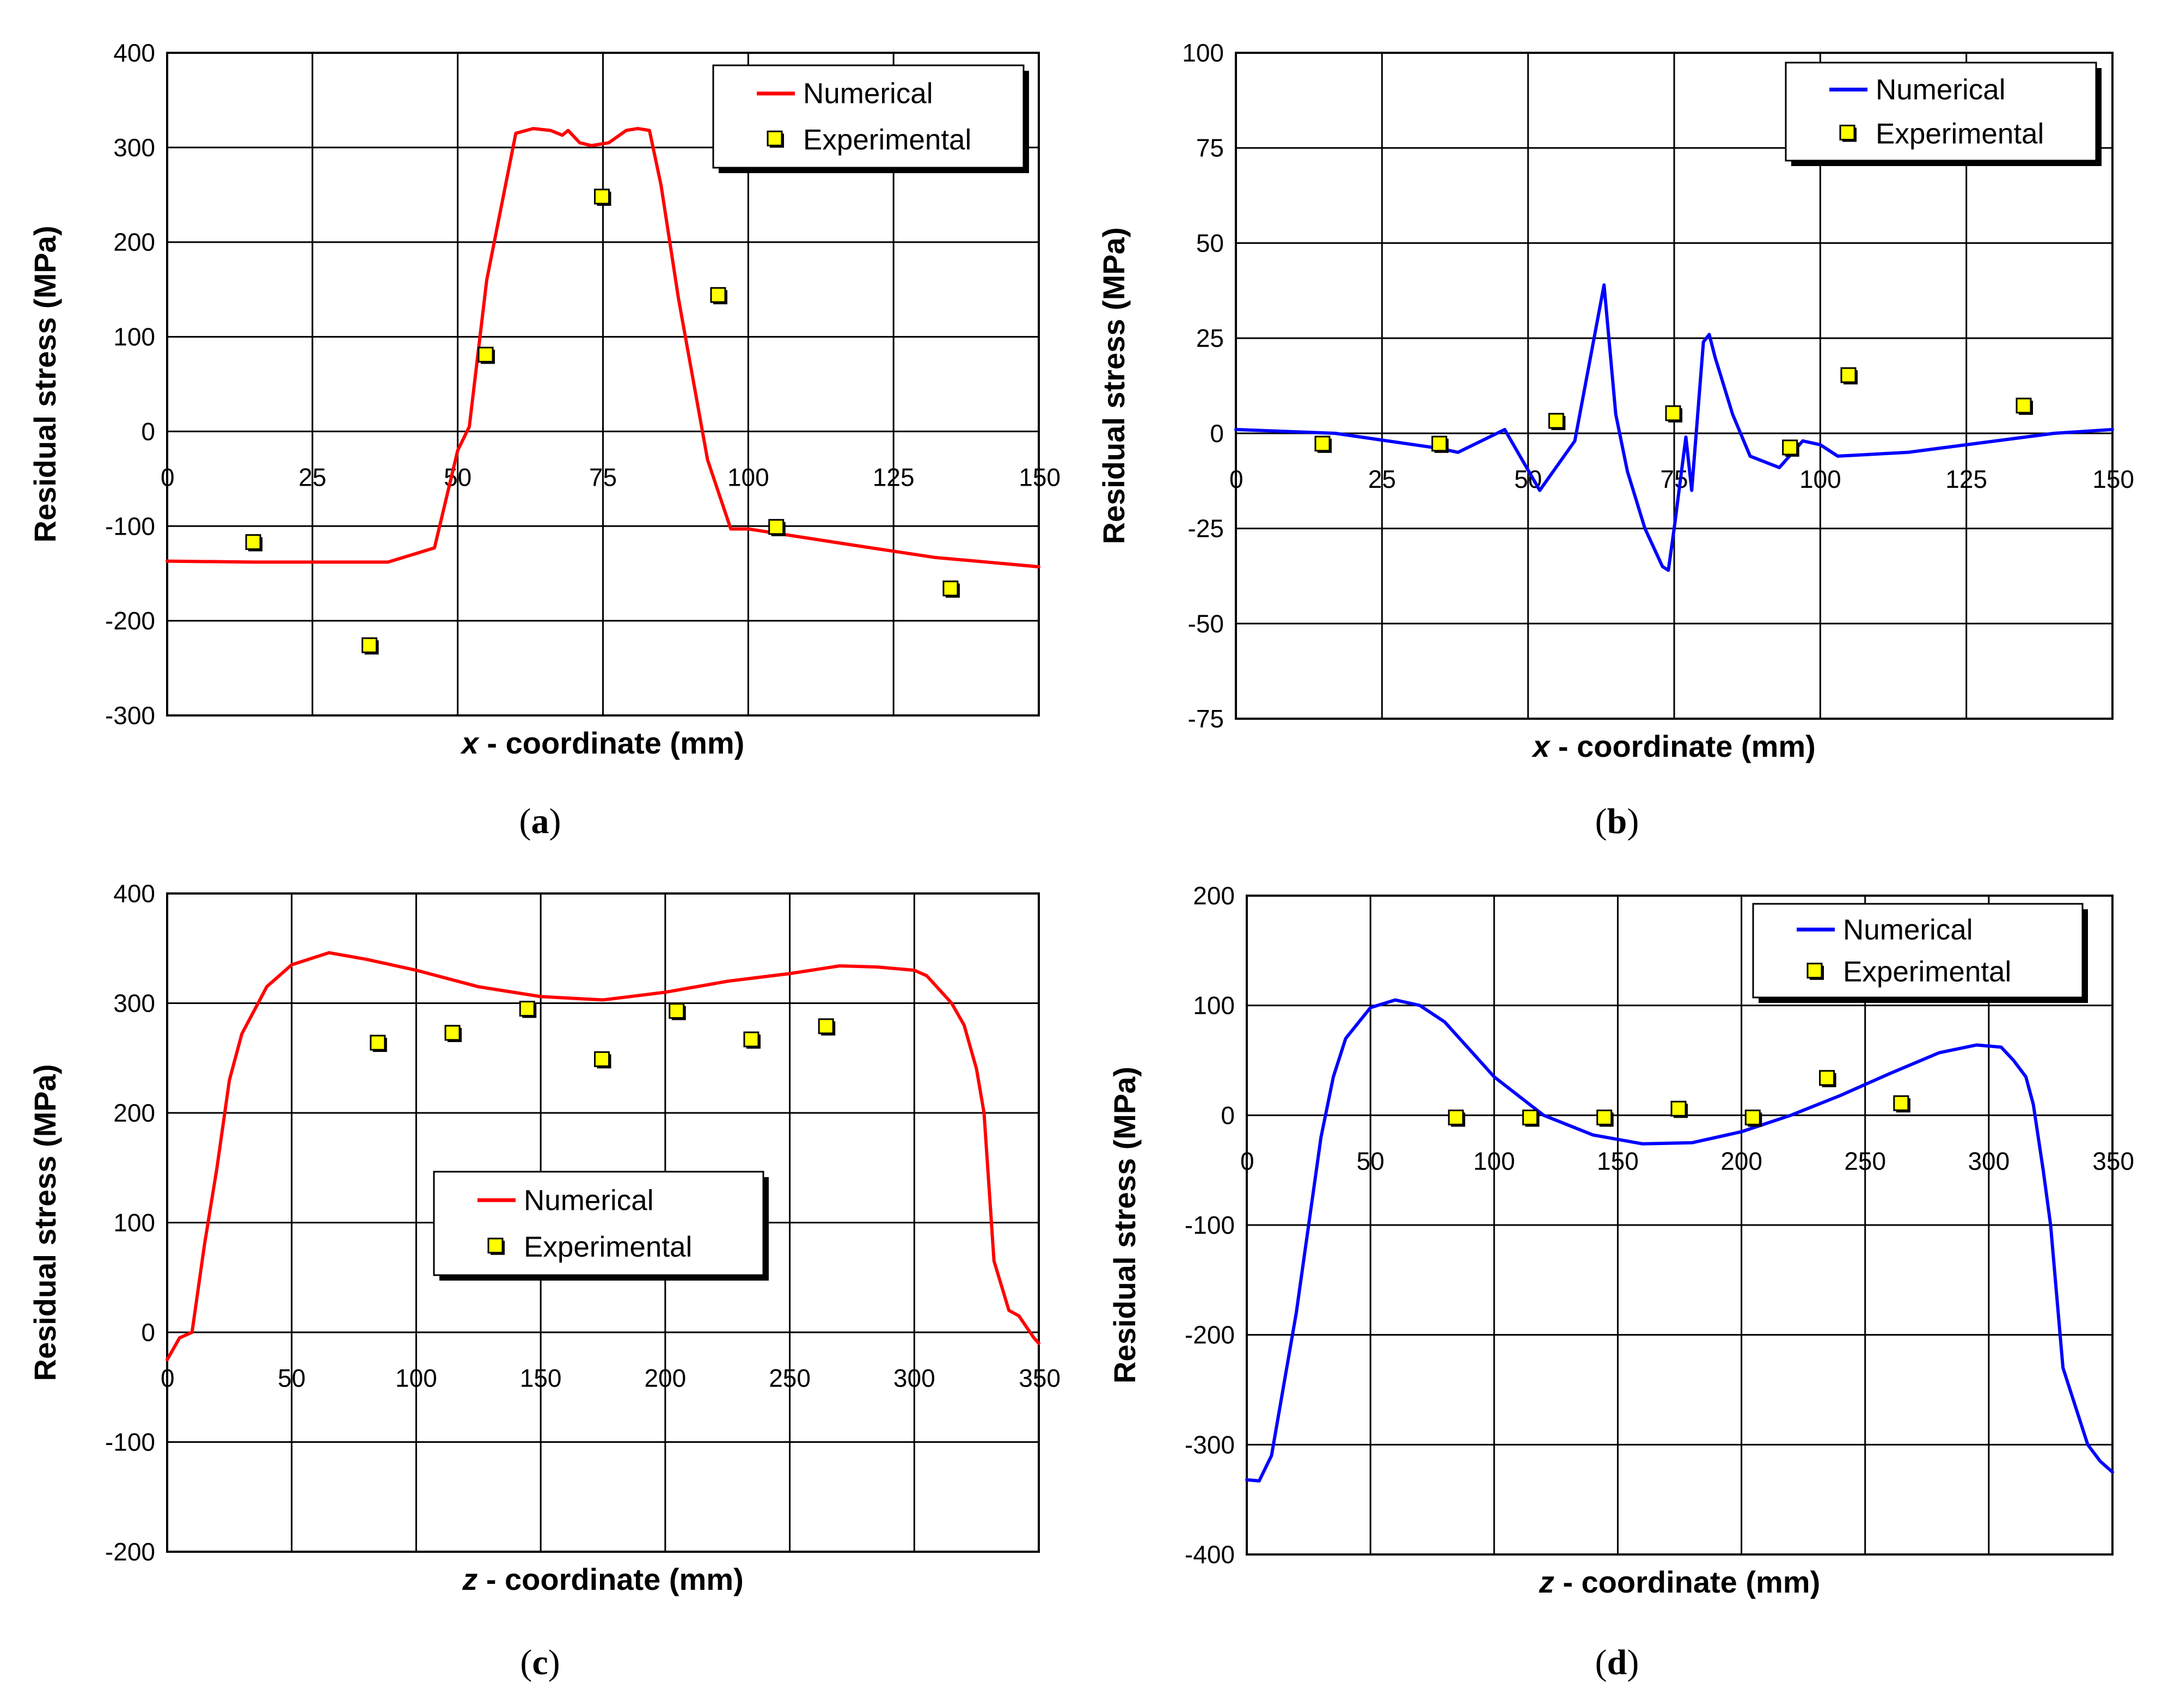 The height and width of the screenshot is (1708, 2162). What do you see at coordinates (1210, 243) in the screenshot?
I see `y-tick-label: 50` at bounding box center [1210, 243].